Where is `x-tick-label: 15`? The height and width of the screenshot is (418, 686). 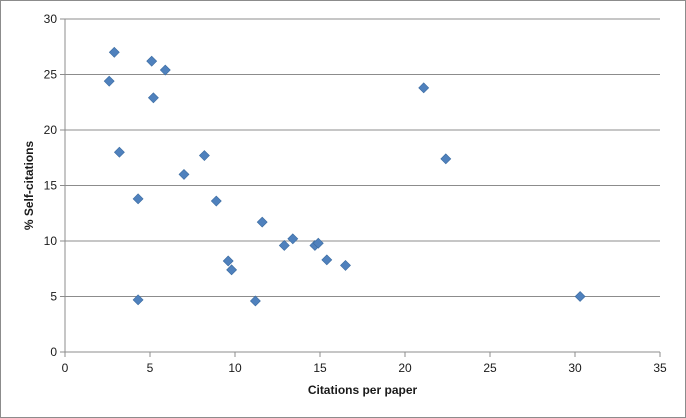 x-tick-label: 15 is located at coordinates (320, 368).